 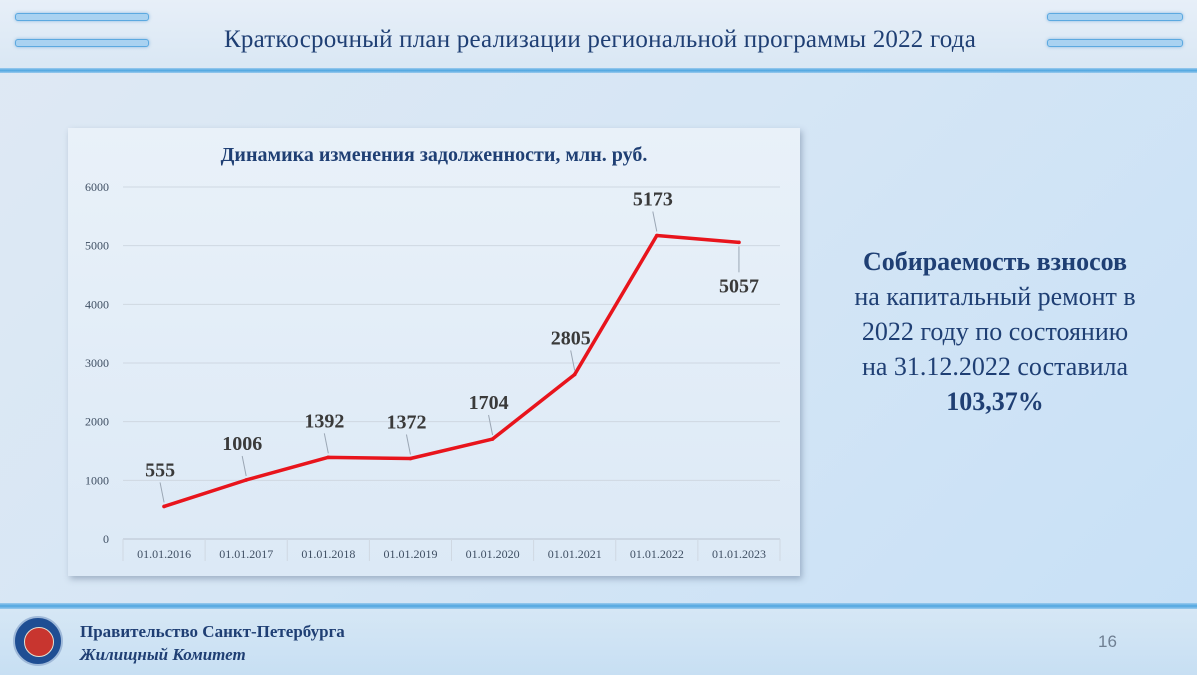 What do you see at coordinates (493, 554) in the screenshot?
I see `x-tick-label: 01.01.2020` at bounding box center [493, 554].